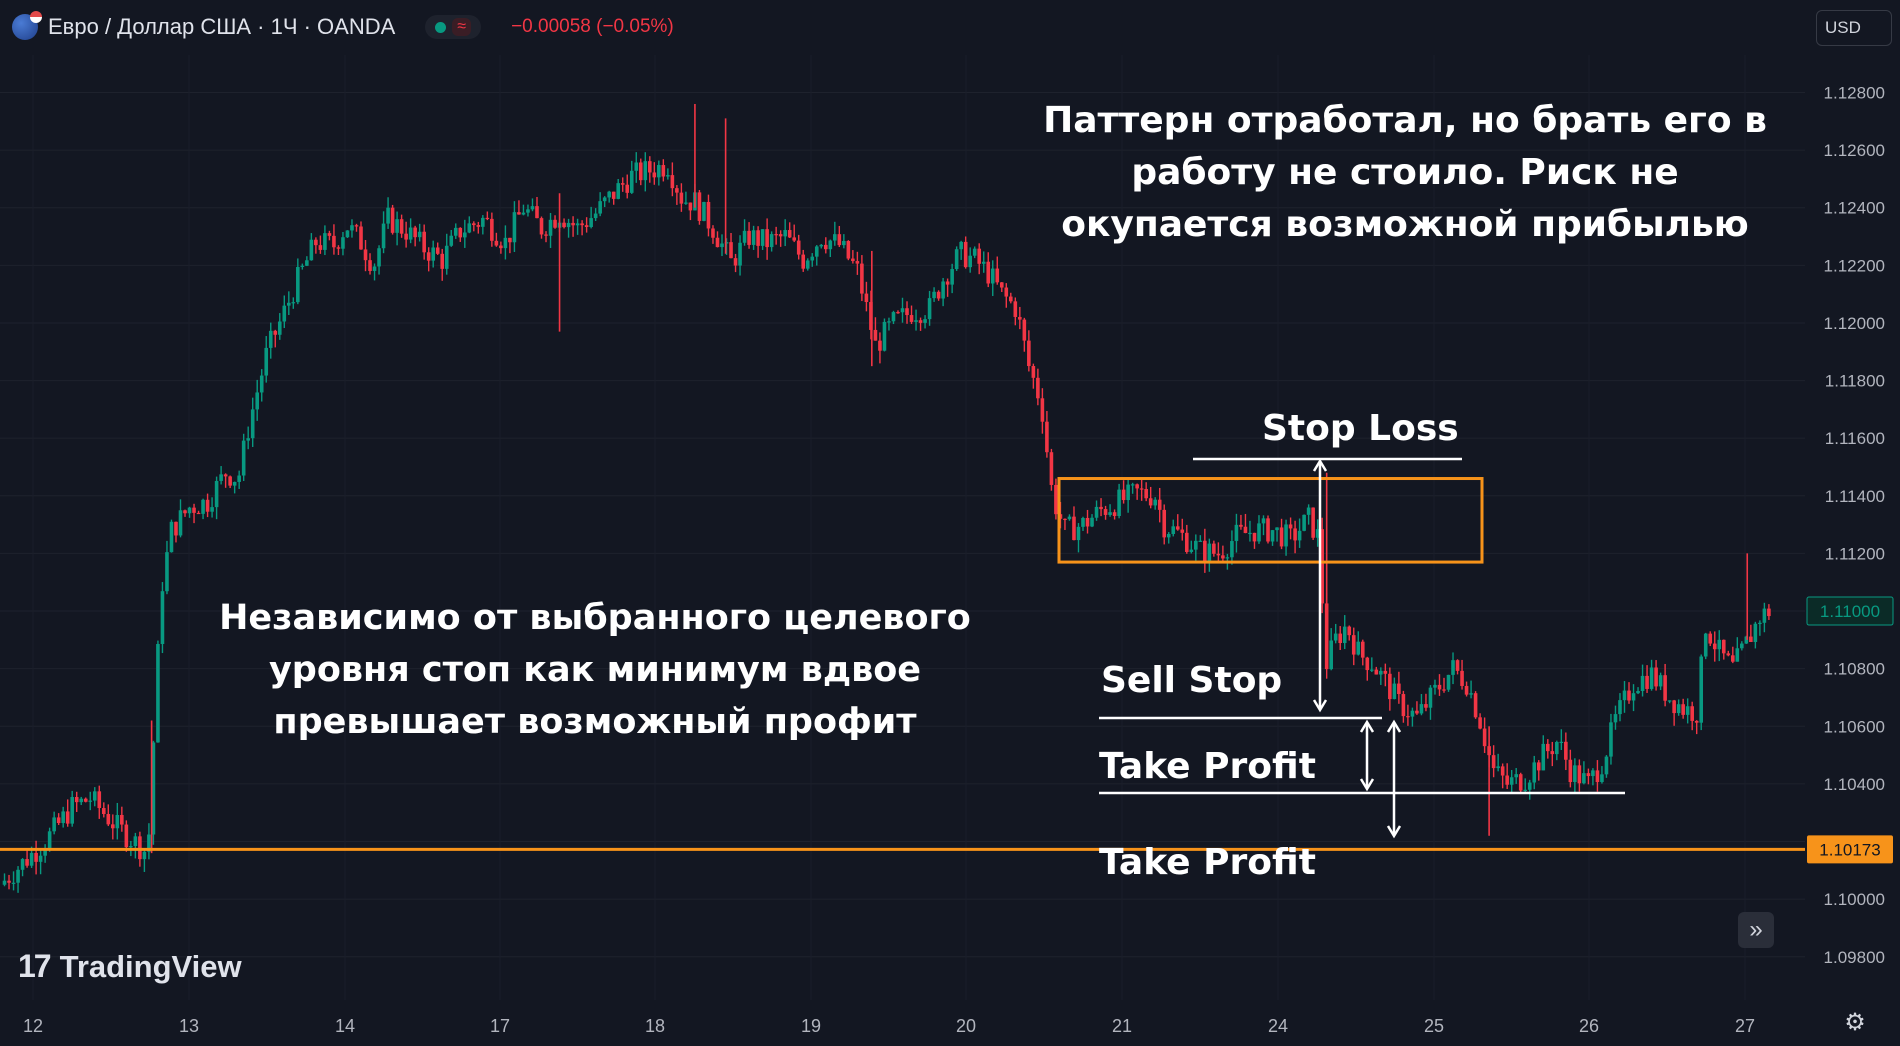 This screenshot has width=1900, height=1046. Describe the element at coordinates (1854, 784) in the screenshot. I see `y-tick-label: 1.10400` at that location.